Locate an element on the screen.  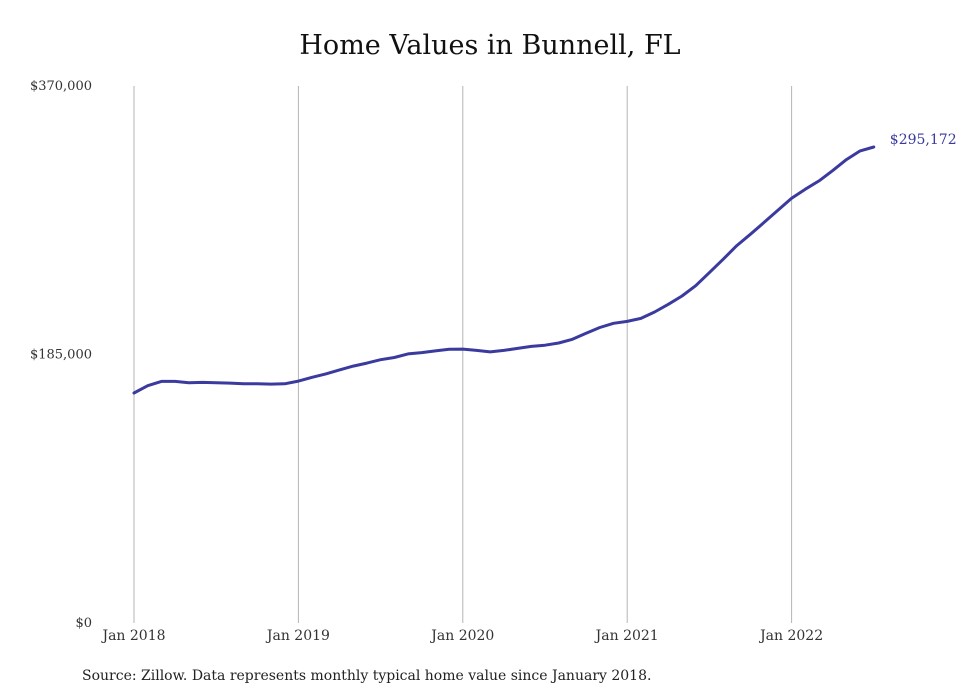
x-axis-tick-labels: Jan 2018 Jan 2019 Jan 2020 Jan 2021 Jan 2022 is located at coordinates (461, 636).